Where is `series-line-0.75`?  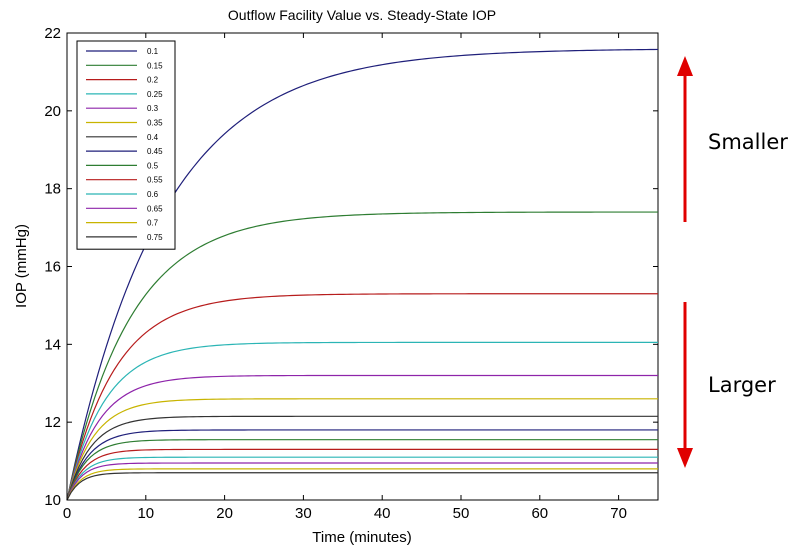
series-line-0.75 is located at coordinates (362, 486).